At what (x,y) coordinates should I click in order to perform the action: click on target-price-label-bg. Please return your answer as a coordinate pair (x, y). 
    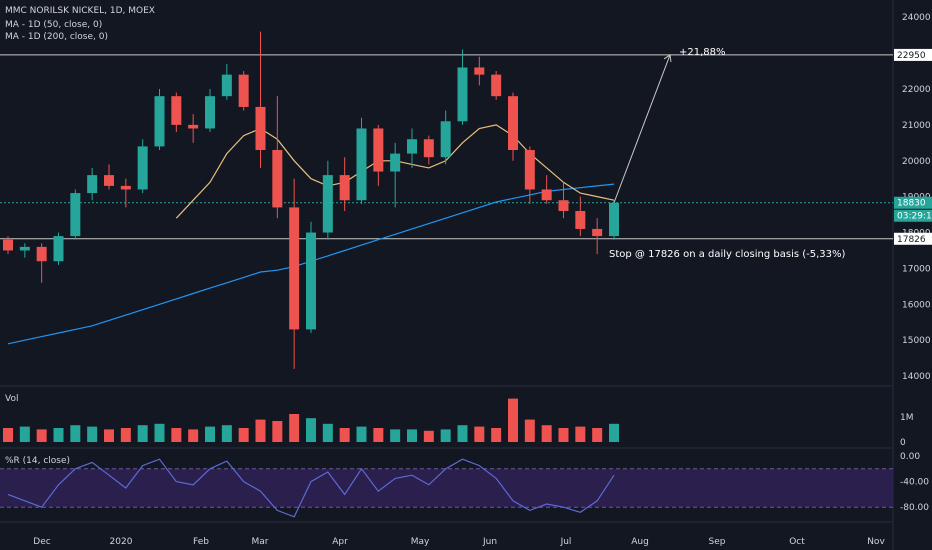
    Looking at the image, I should click on (913, 54).